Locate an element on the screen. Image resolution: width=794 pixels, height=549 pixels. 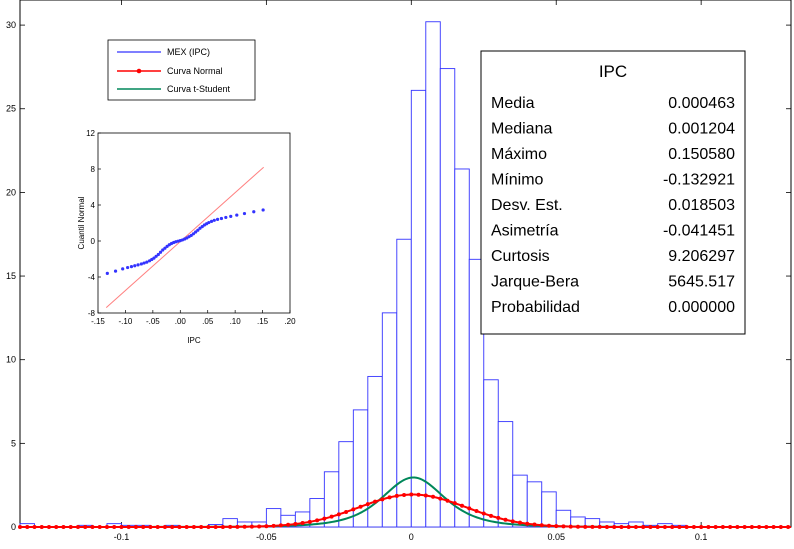
stats-label: Jarque-Bera is located at coordinates (535, 282).